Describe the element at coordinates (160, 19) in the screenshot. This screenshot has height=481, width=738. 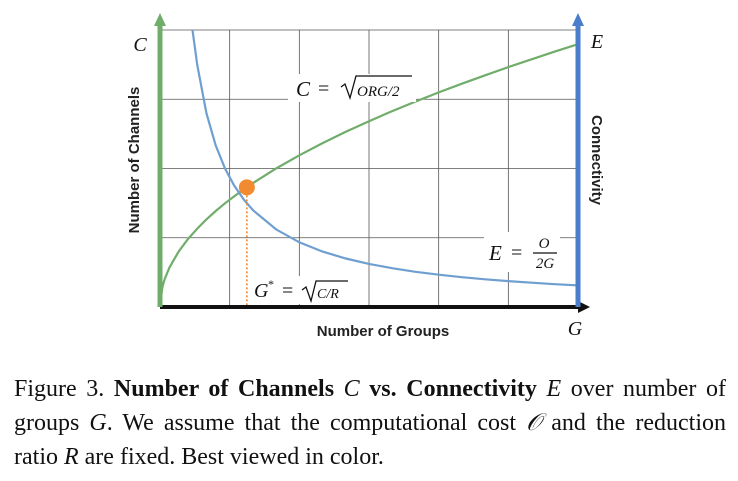
I see `left-axis-arrow` at that location.